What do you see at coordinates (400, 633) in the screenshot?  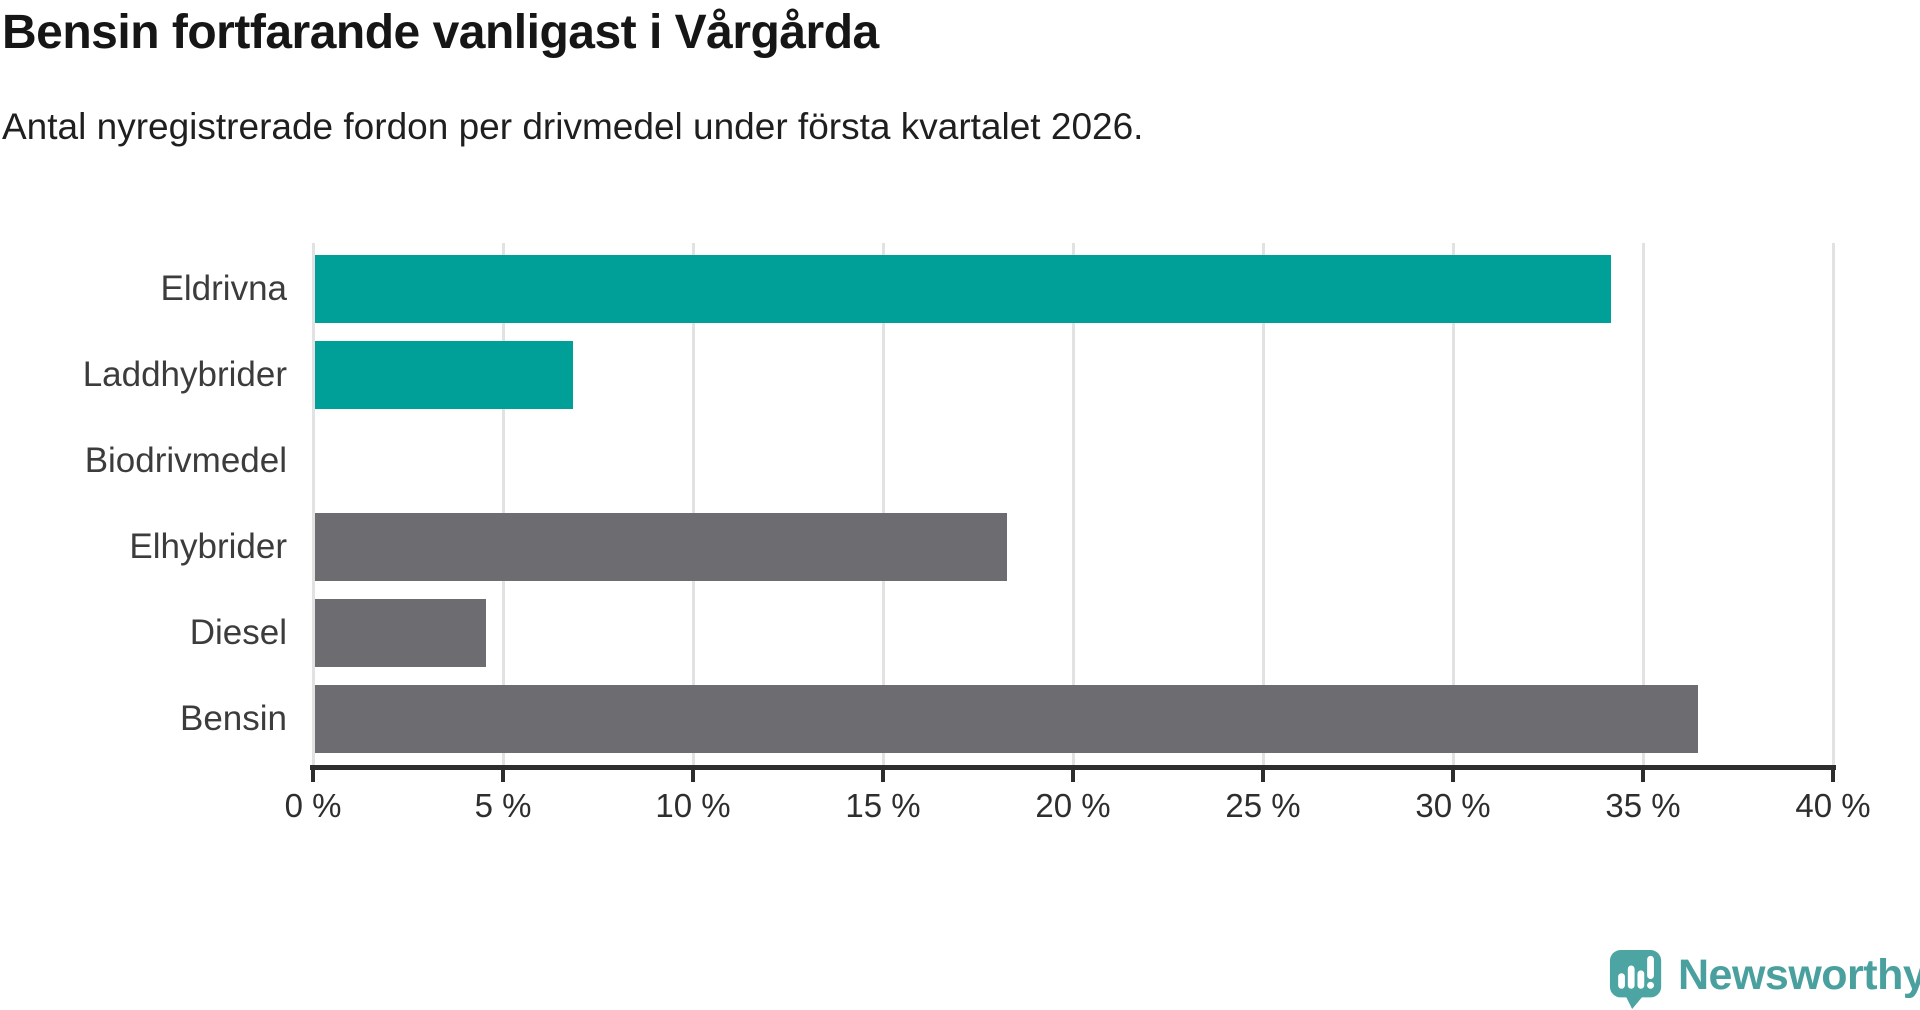 I see `bar-diesel` at bounding box center [400, 633].